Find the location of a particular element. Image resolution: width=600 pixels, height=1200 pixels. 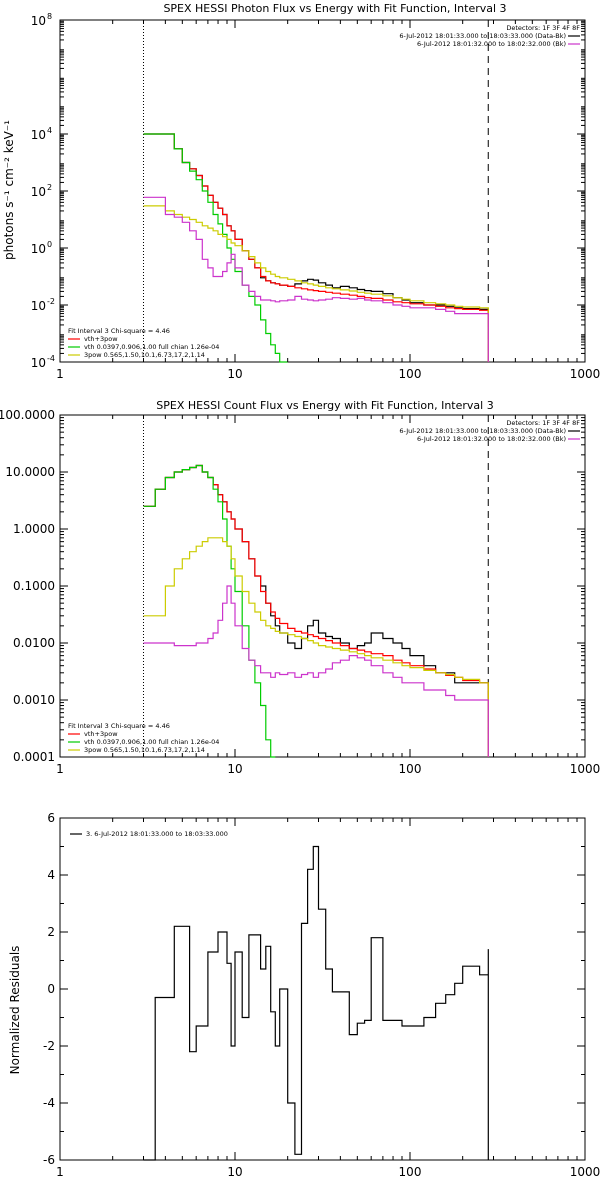

photon-flux-y-tick-exponent: -2 is located at coordinates (51, 301).